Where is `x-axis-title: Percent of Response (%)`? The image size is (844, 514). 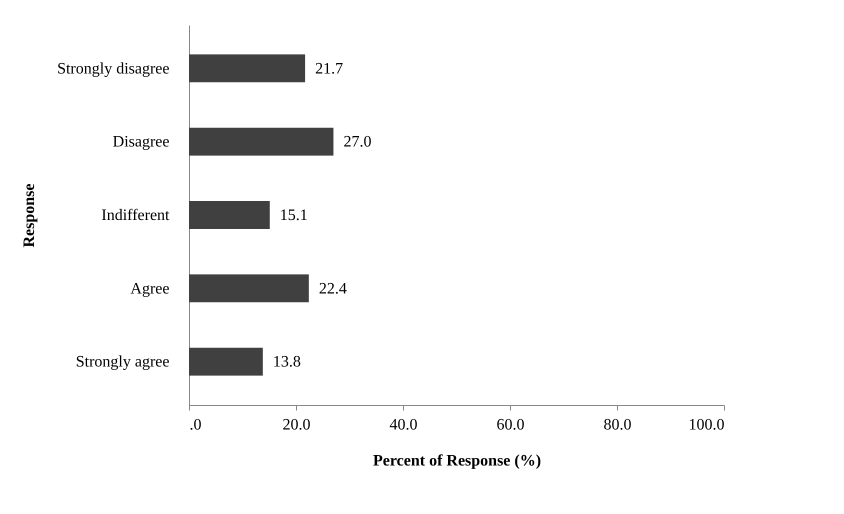
x-axis-title: Percent of Response (%) is located at coordinates (457, 461).